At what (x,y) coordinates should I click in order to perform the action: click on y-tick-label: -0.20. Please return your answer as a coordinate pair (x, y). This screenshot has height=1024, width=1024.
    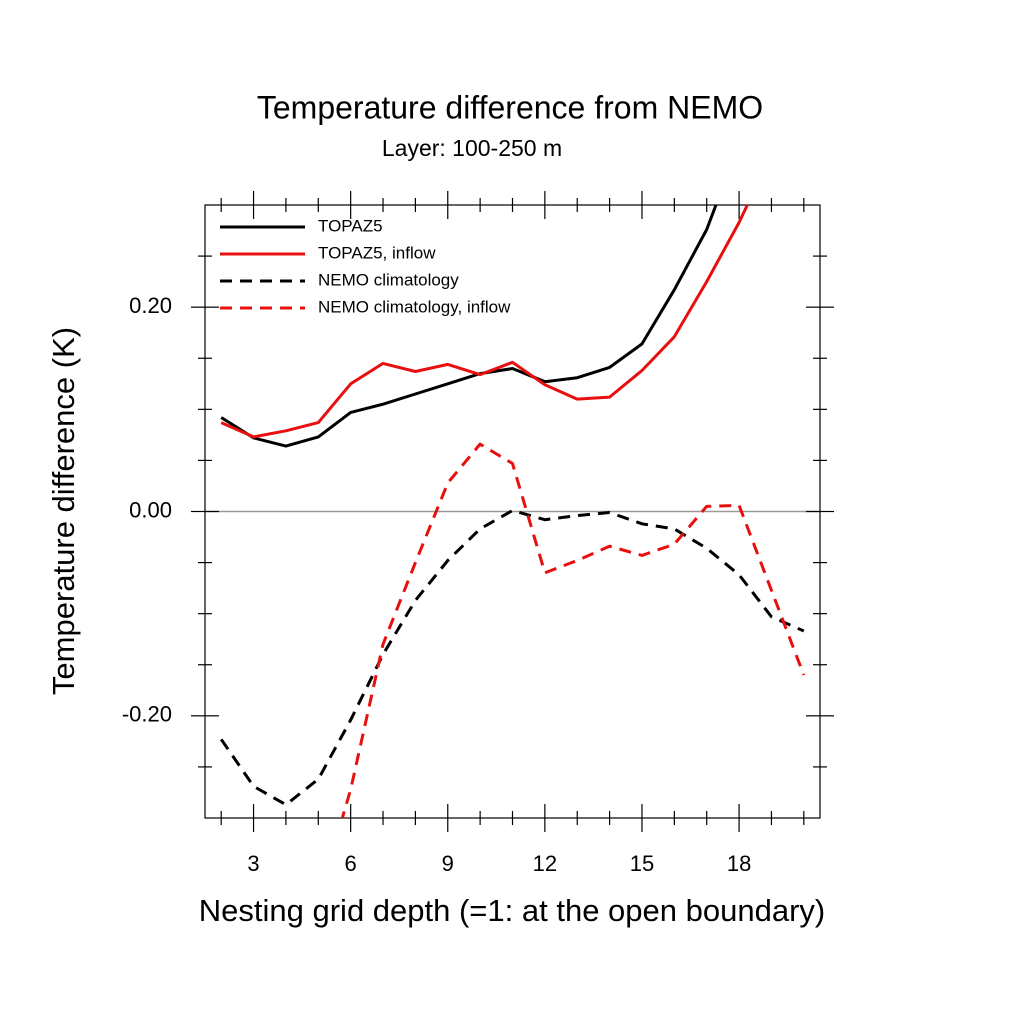
    Looking at the image, I should click on (147, 714).